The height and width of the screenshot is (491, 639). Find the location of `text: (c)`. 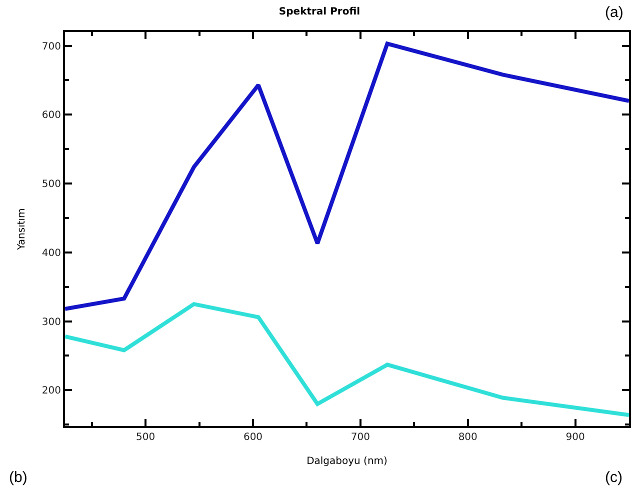

text: (c) is located at coordinates (613, 477).